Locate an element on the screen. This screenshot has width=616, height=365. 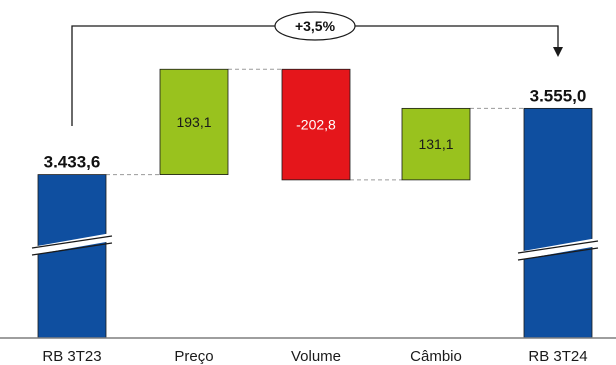
change-annotation: +3,5% is located at coordinates (315, 26).